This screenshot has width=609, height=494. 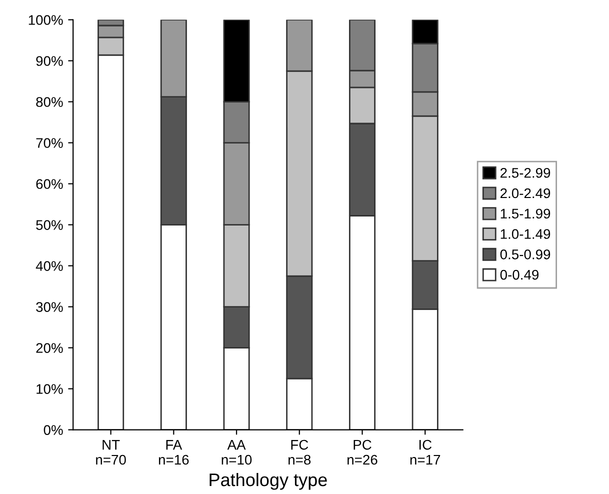 I want to click on y-tick-label: 70%, so click(x=49, y=143).